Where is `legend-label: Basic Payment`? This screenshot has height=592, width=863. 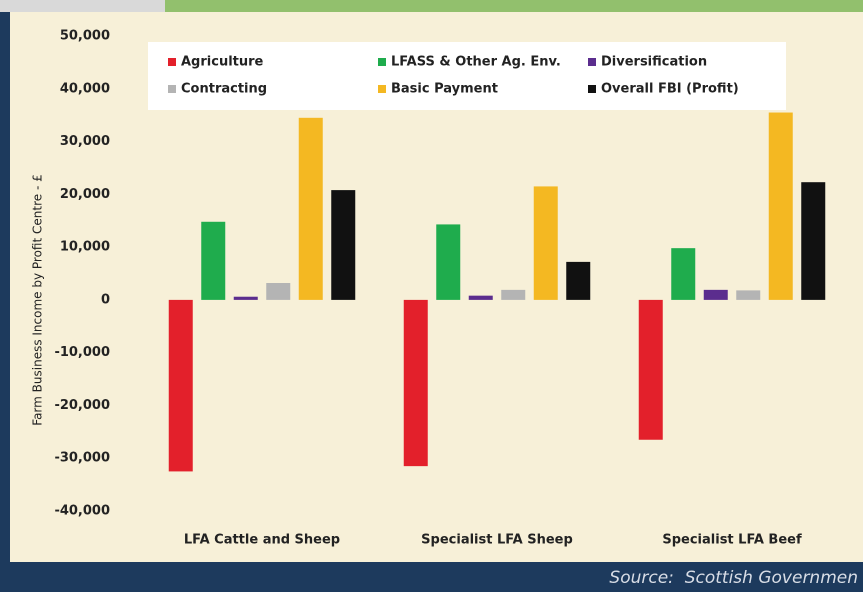
legend-label: Basic Payment is located at coordinates (444, 89).